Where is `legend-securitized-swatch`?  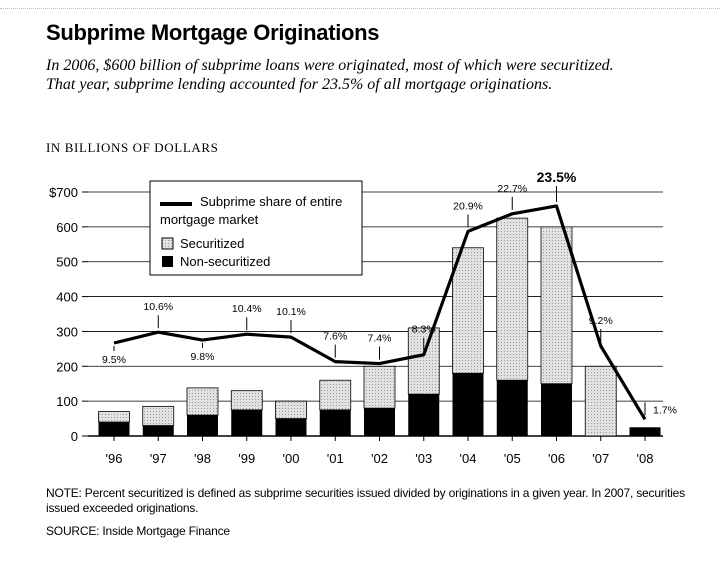 legend-securitized-swatch is located at coordinates (167, 243).